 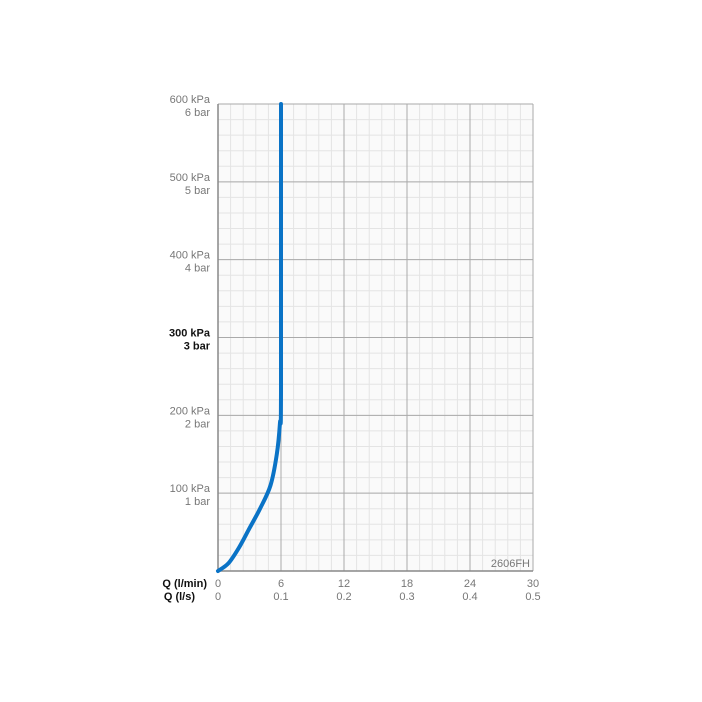 What do you see at coordinates (190, 256) in the screenshot?
I see `y-tick-label-kpa: 400 kPa` at bounding box center [190, 256].